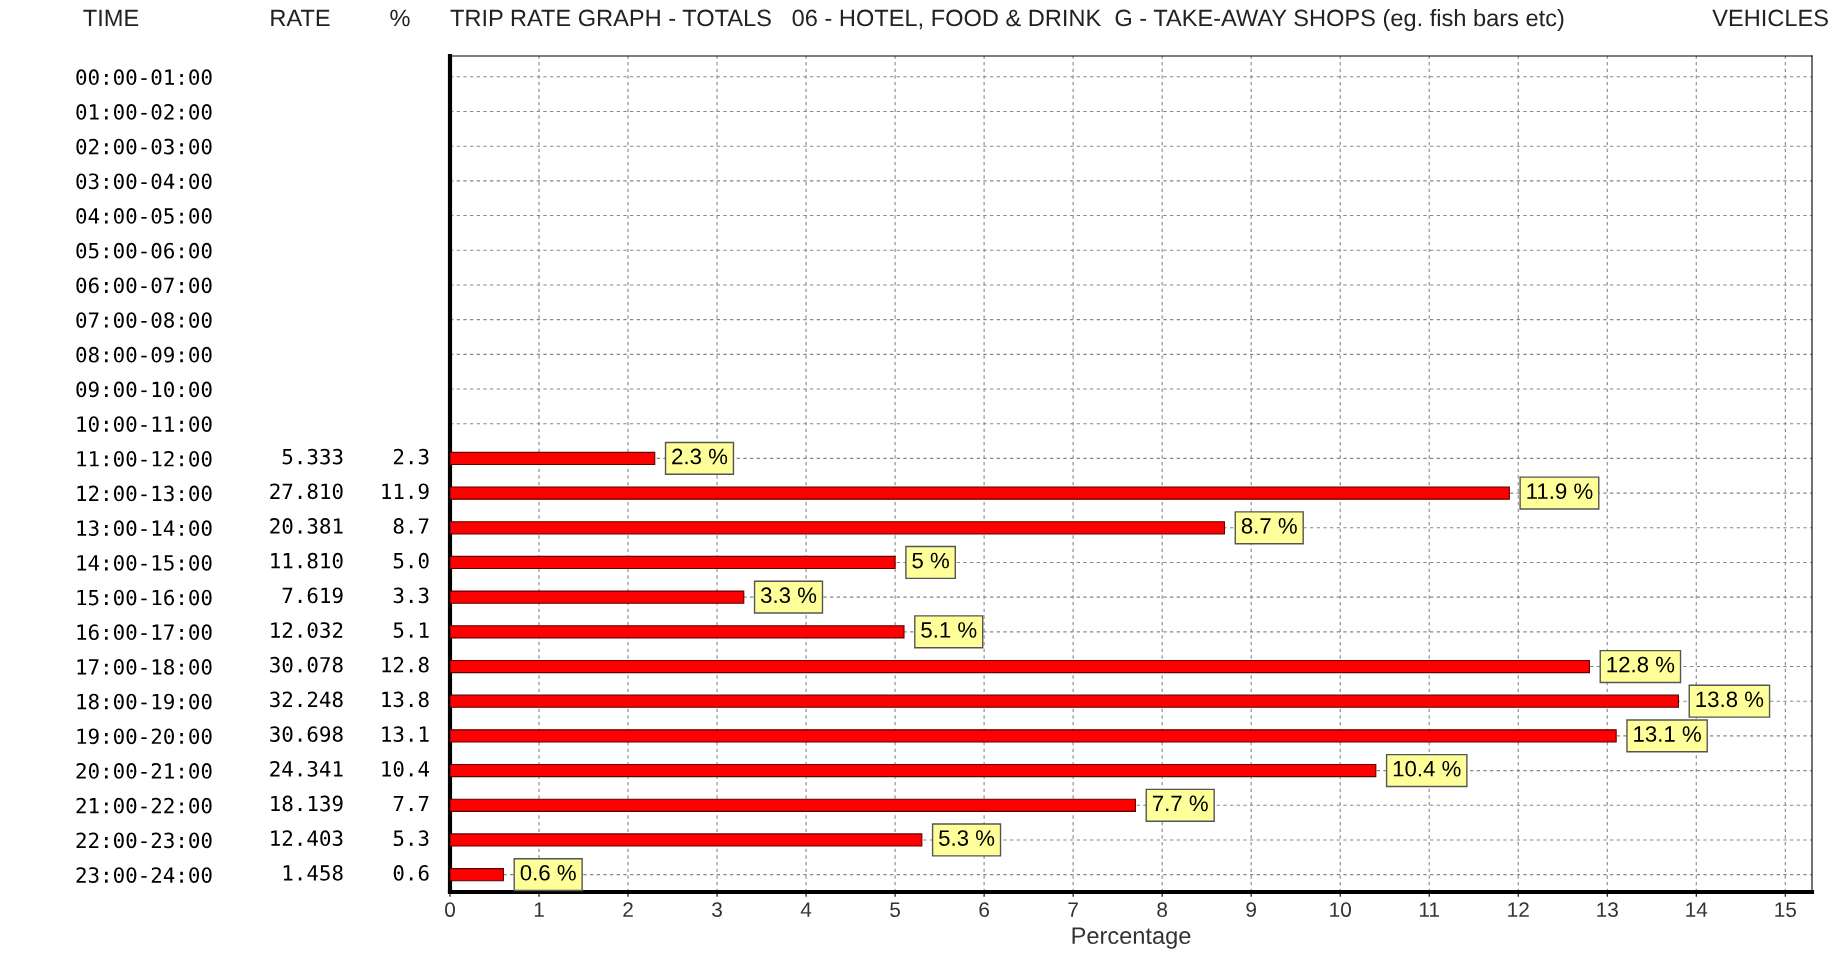  Describe the element at coordinates (411, 873) in the screenshot. I see `text: 0.6` at that location.